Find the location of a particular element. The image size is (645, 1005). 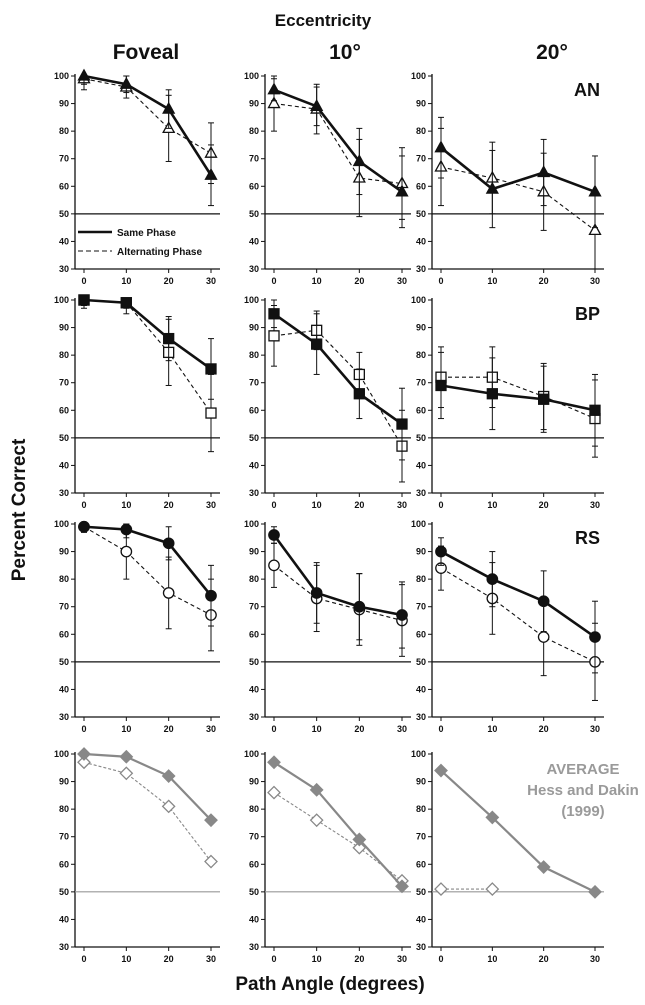

series-line-alternating-phase is located at coordinates (518, 198).